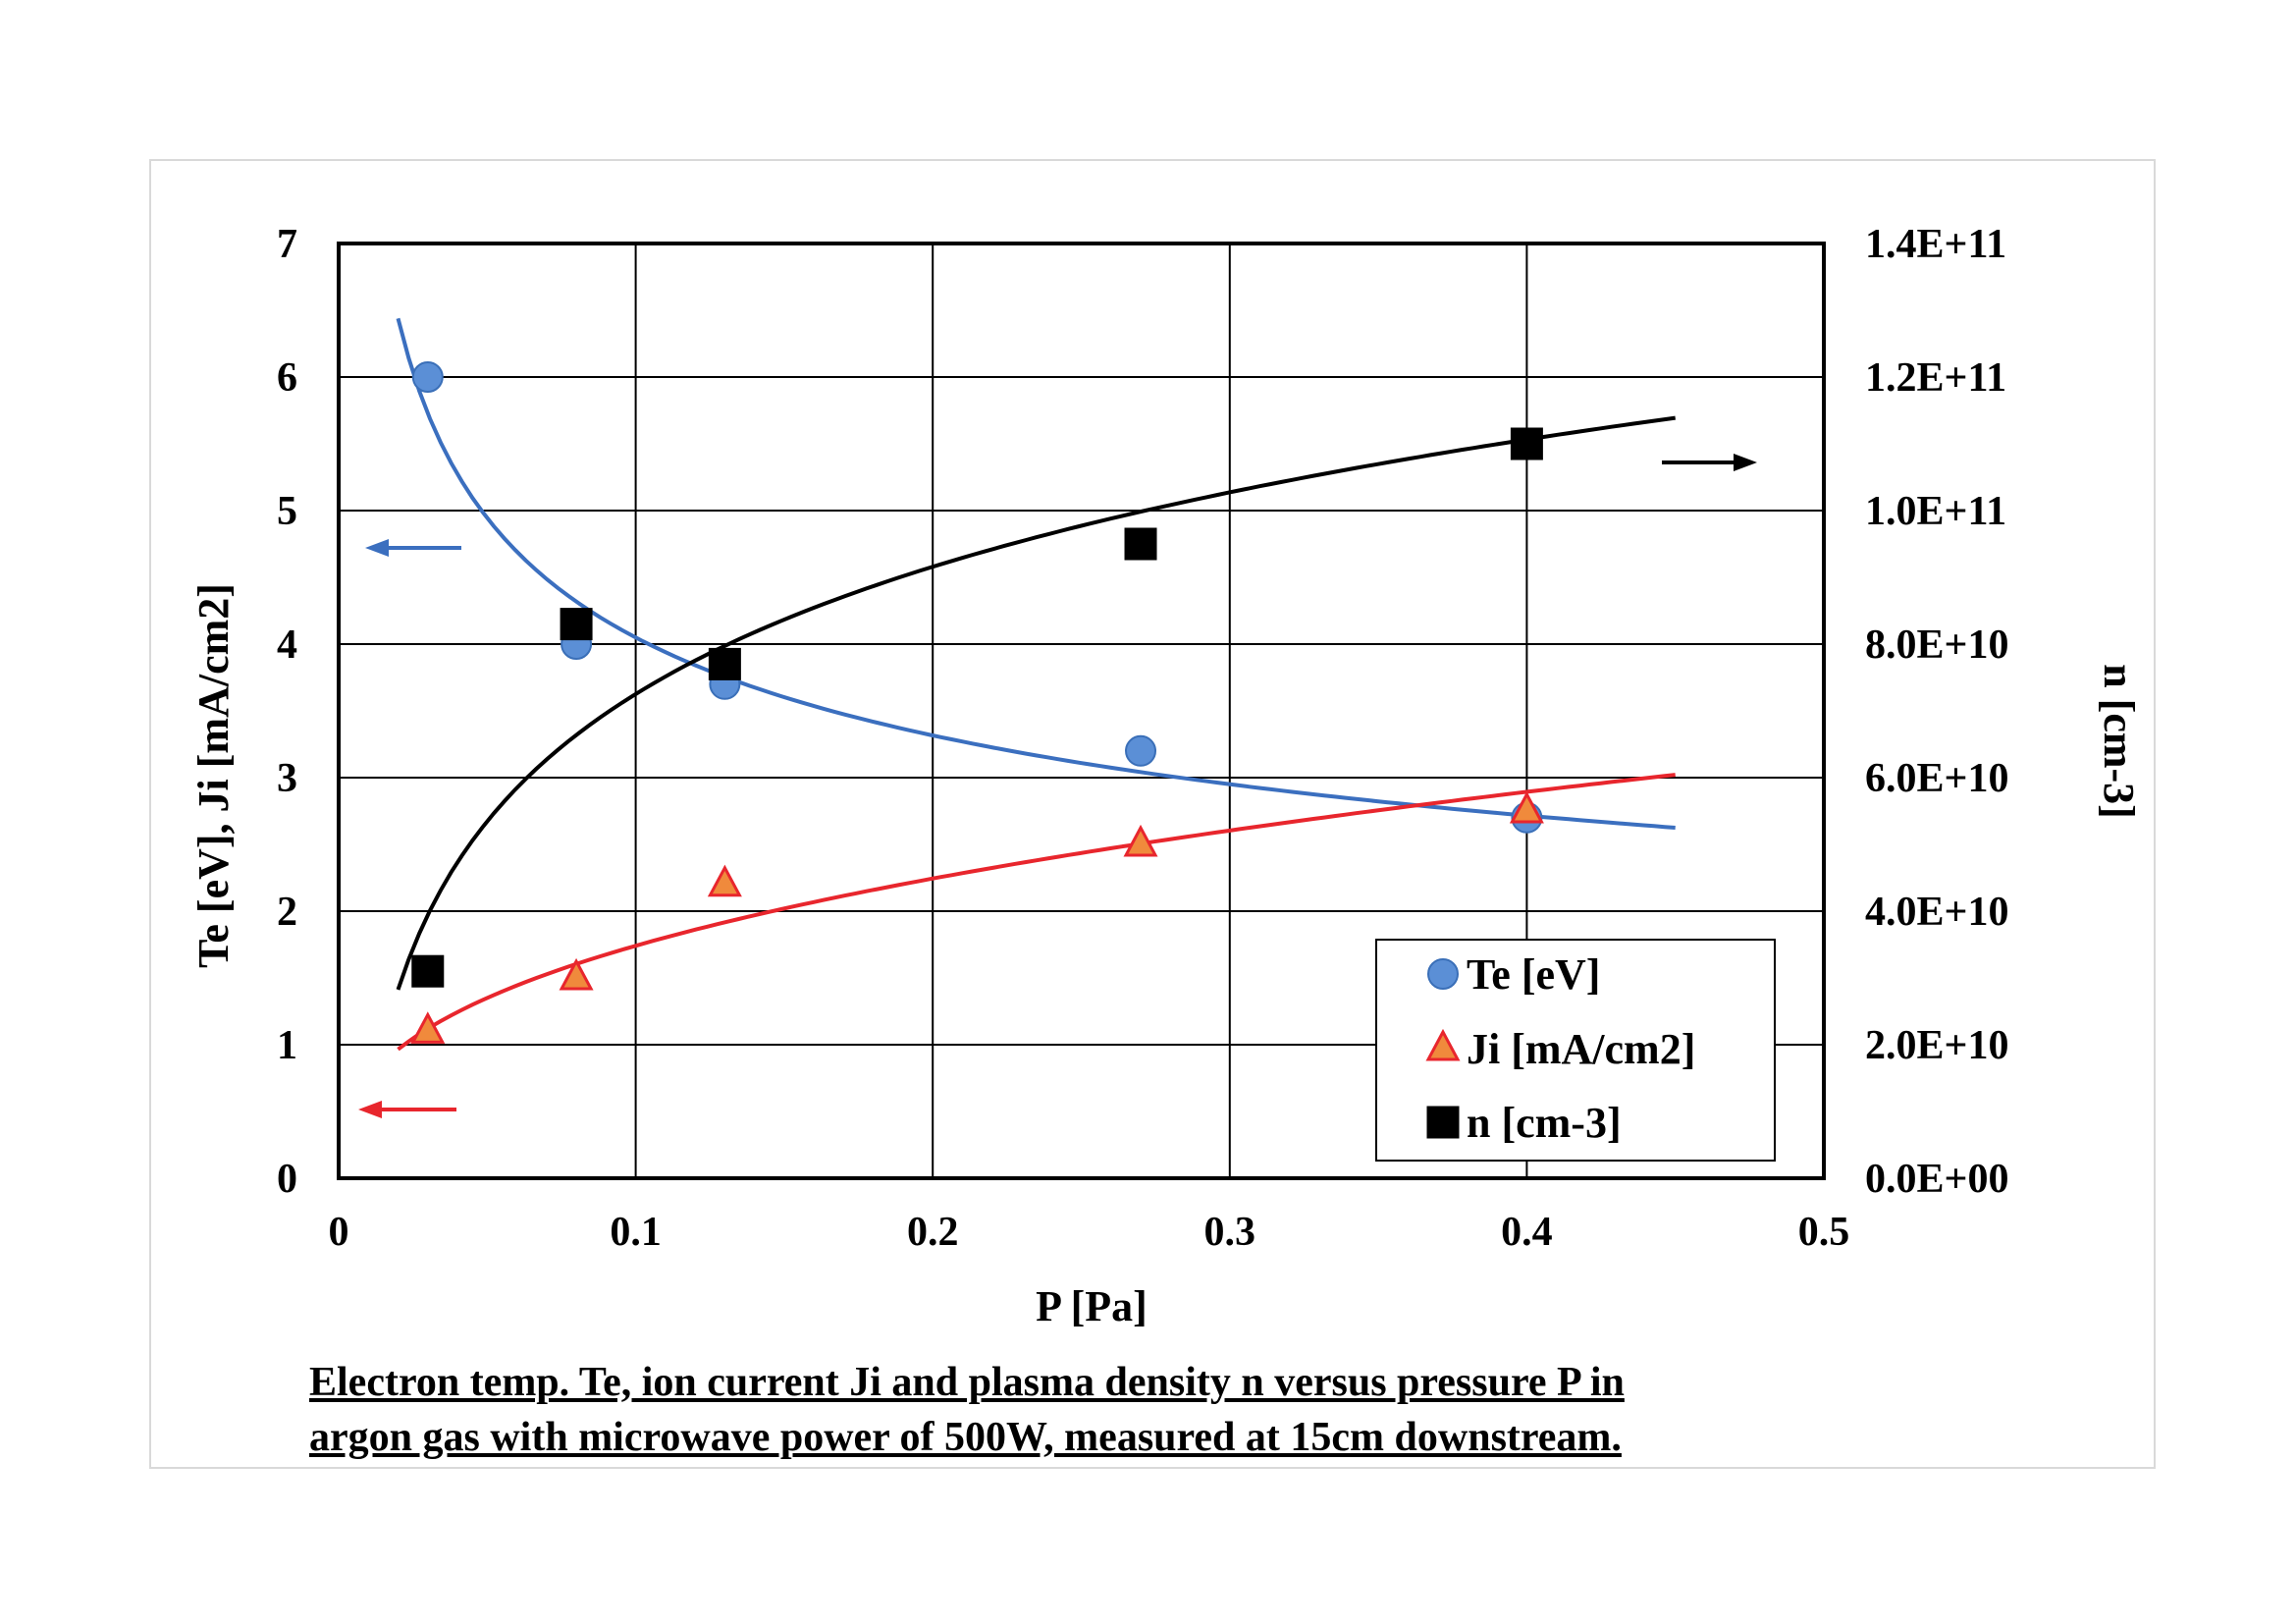  What do you see at coordinates (1533, 974) in the screenshot?
I see `legend-label-te: Te [eV]` at bounding box center [1533, 974].